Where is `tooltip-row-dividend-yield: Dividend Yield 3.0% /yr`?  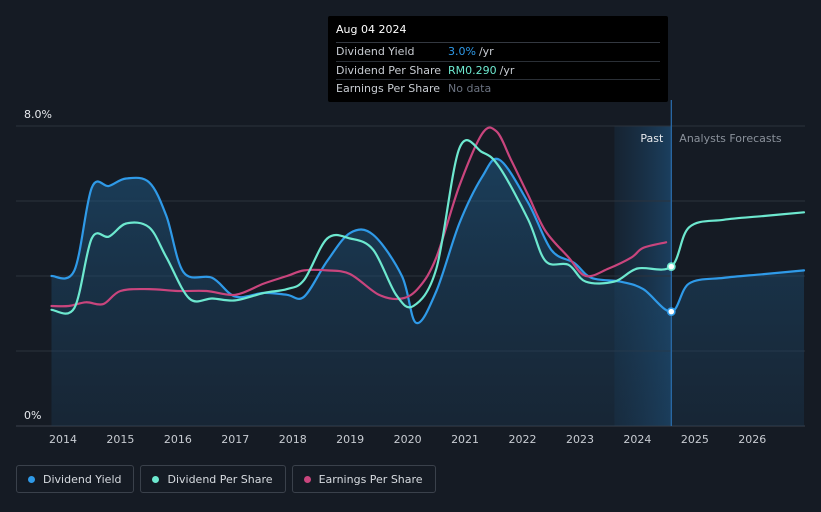
tooltip-row-dividend-yield: Dividend Yield 3.0% /yr is located at coordinates (498, 52).